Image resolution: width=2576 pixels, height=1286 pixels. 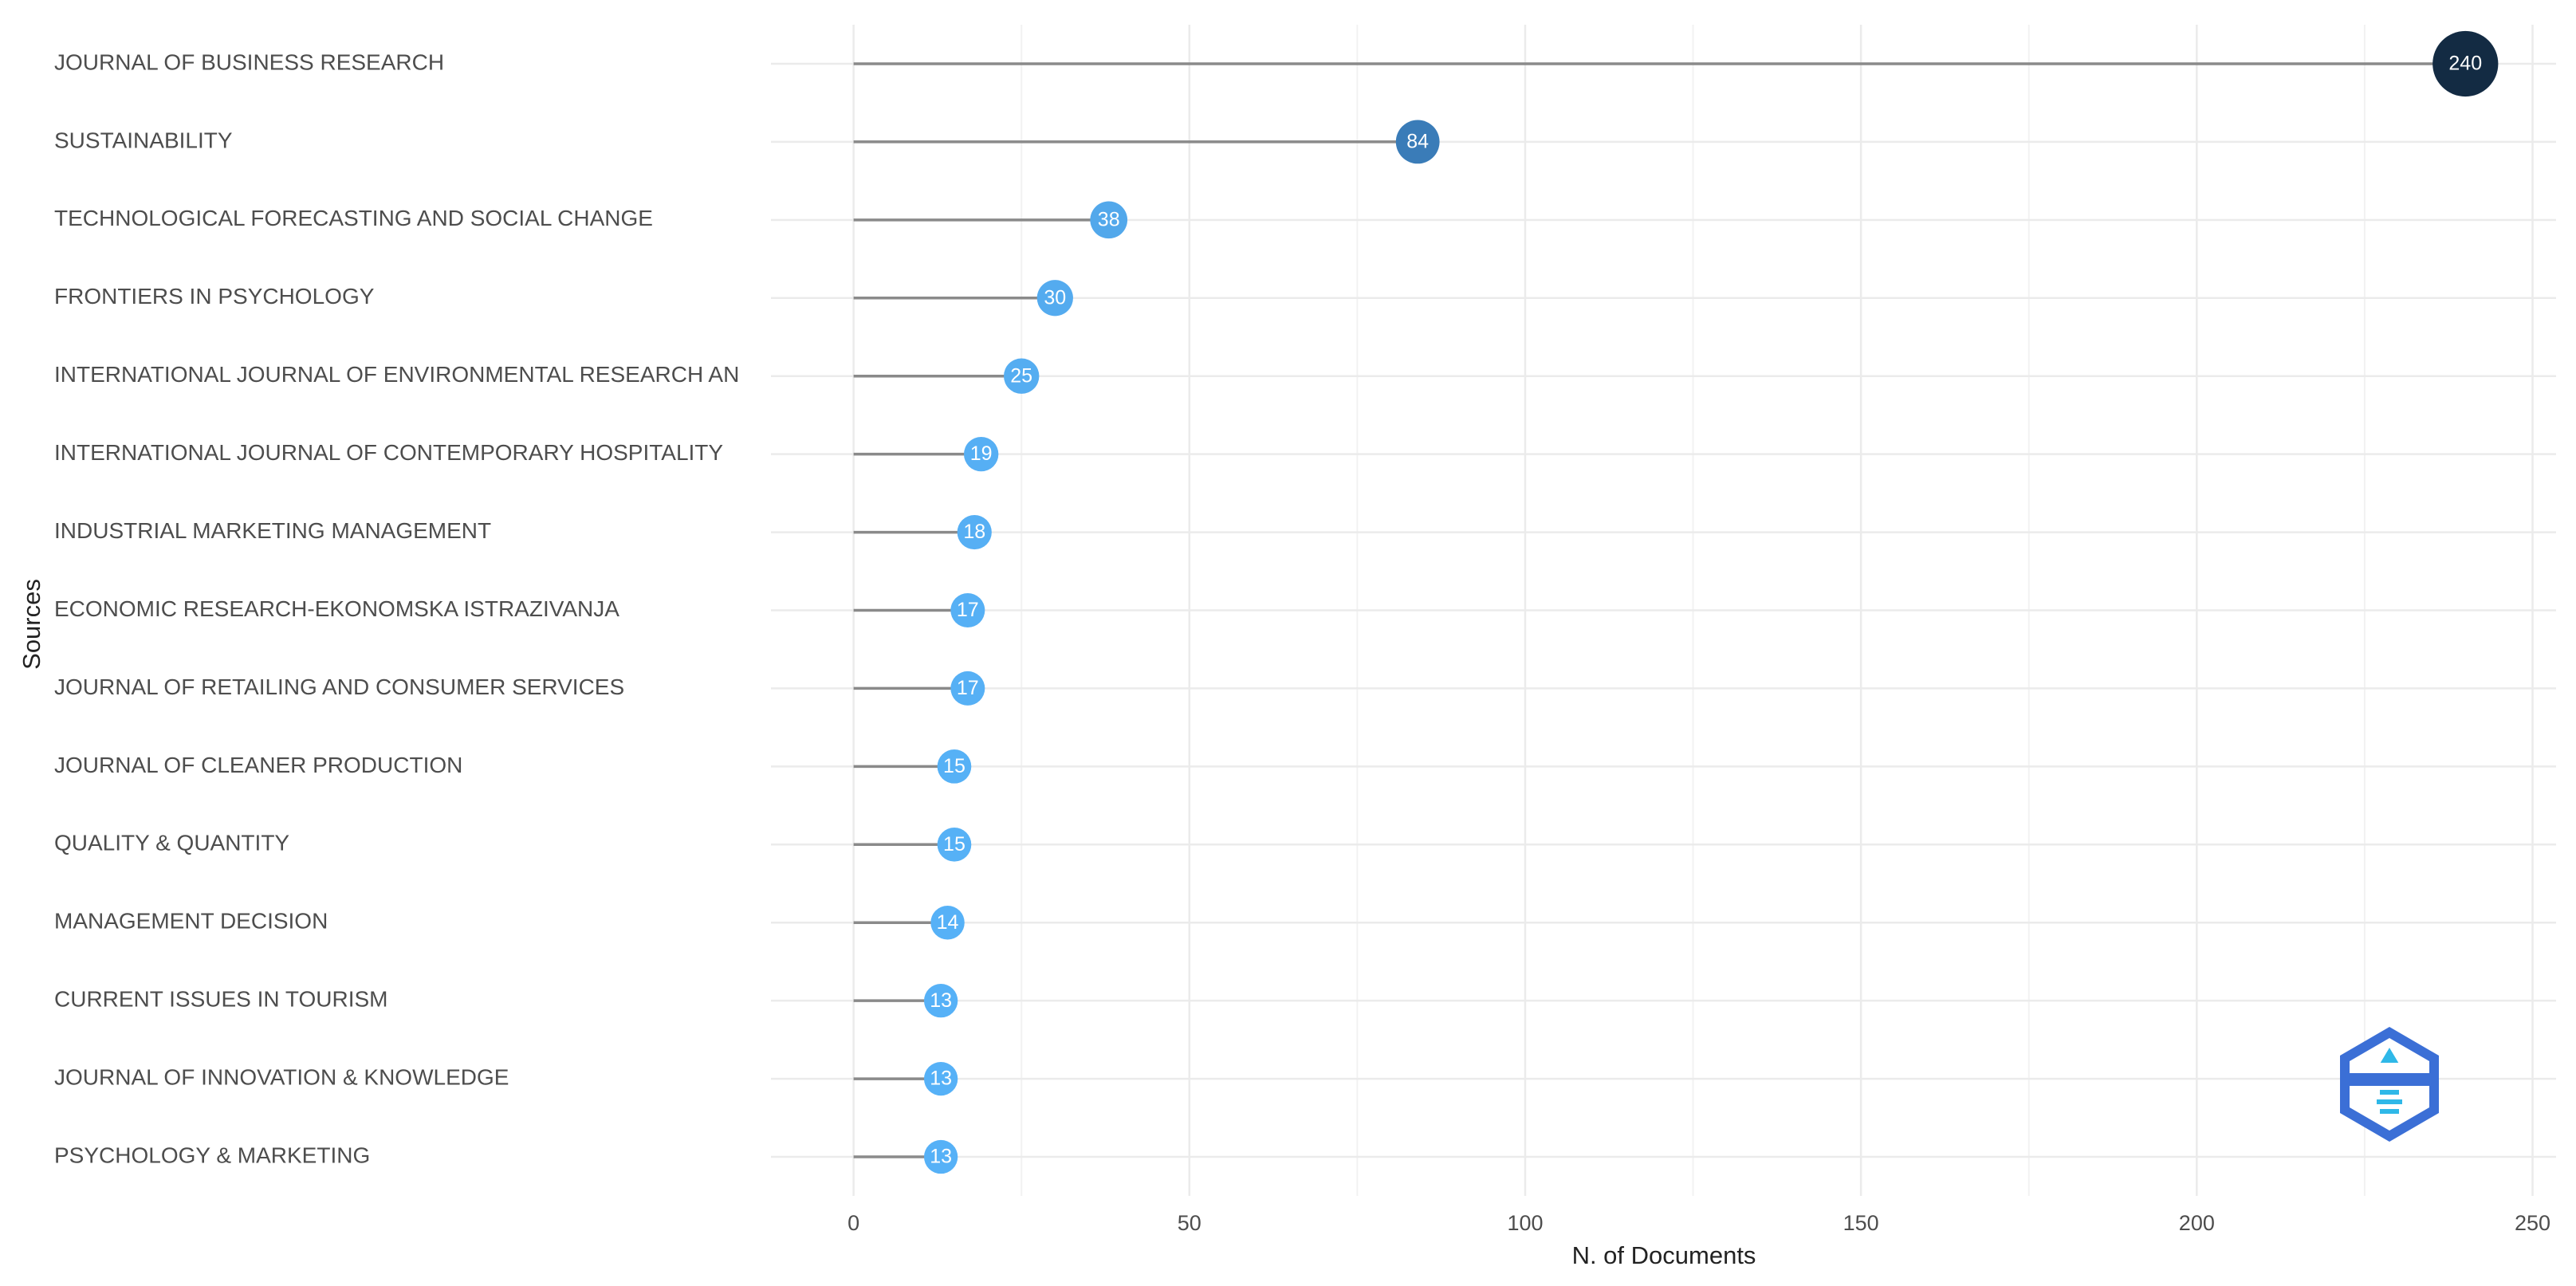 I want to click on y-tick-label: CURRENT ISSUES IN TOURISM, so click(x=221, y=999).